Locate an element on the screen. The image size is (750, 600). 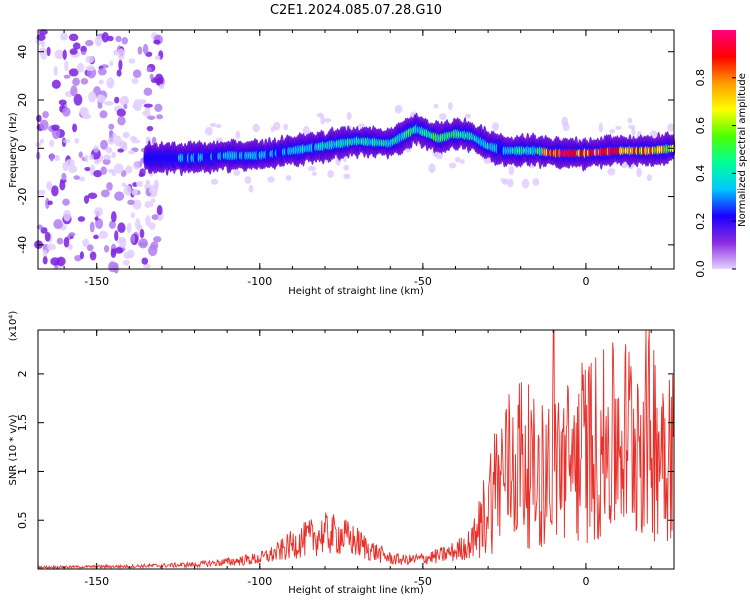
y-tick-label: -40 is located at coordinates (22, 245).